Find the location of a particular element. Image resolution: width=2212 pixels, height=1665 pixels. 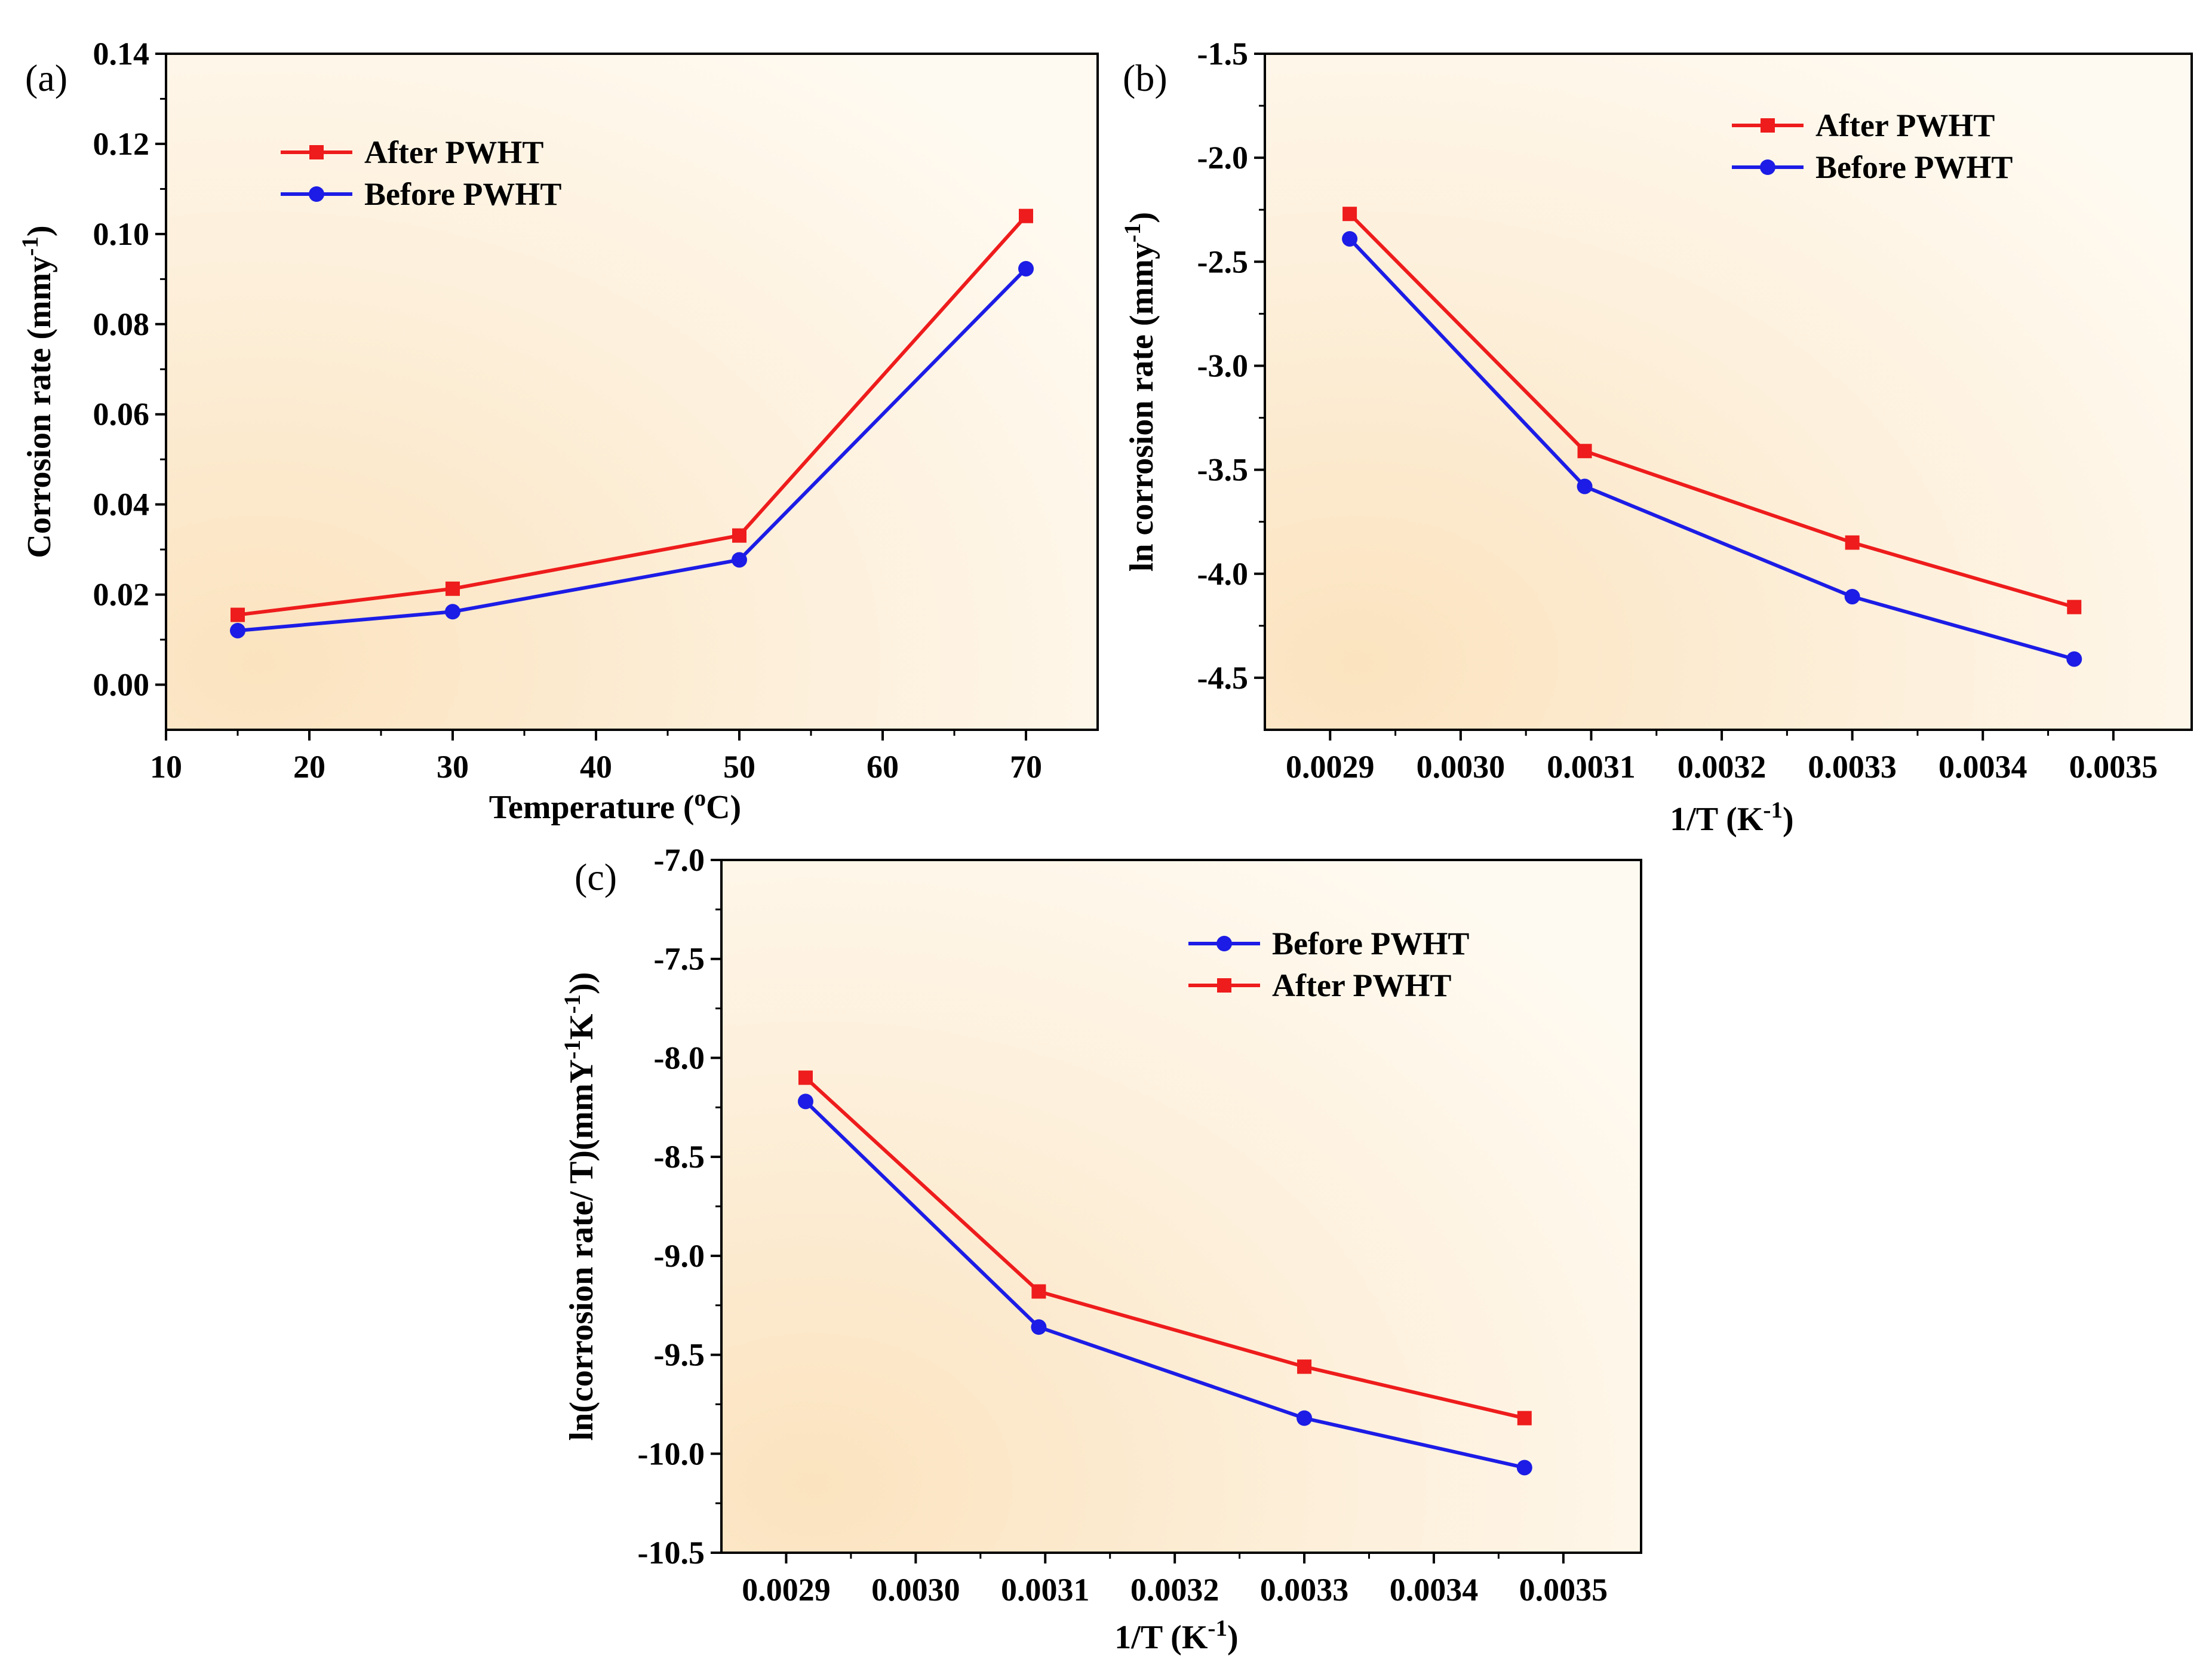

y-tick-label: -4.5 is located at coordinates (1222, 678).